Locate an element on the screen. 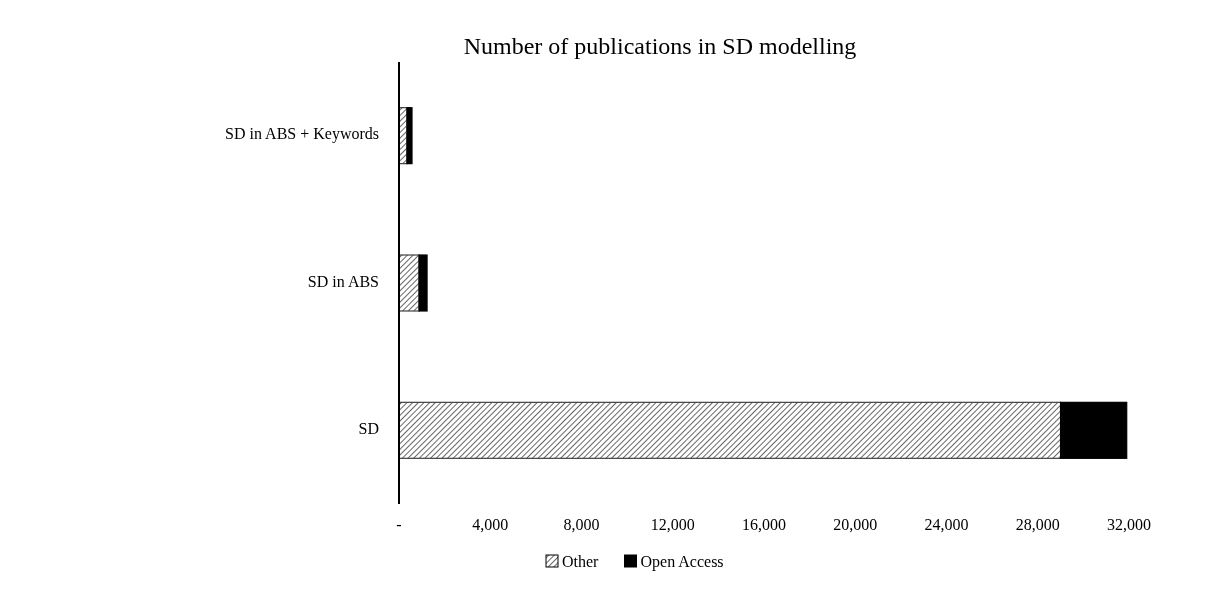 The image size is (1219, 589). x-tick-label: 16,000 is located at coordinates (764, 524).